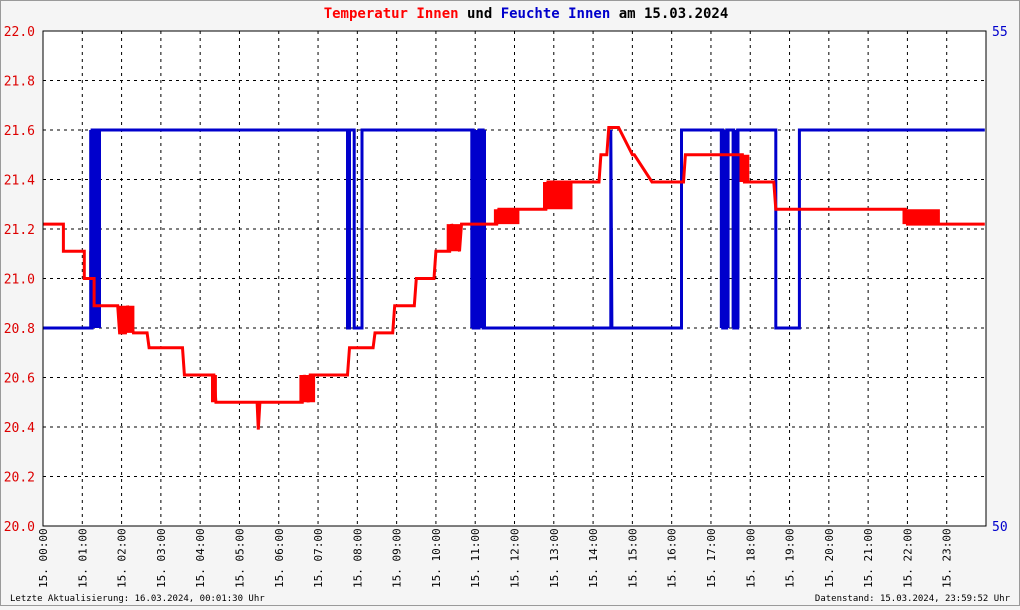 The image size is (1020, 610). I want to click on y-left-tick-label: 20.0, so click(19, 527).